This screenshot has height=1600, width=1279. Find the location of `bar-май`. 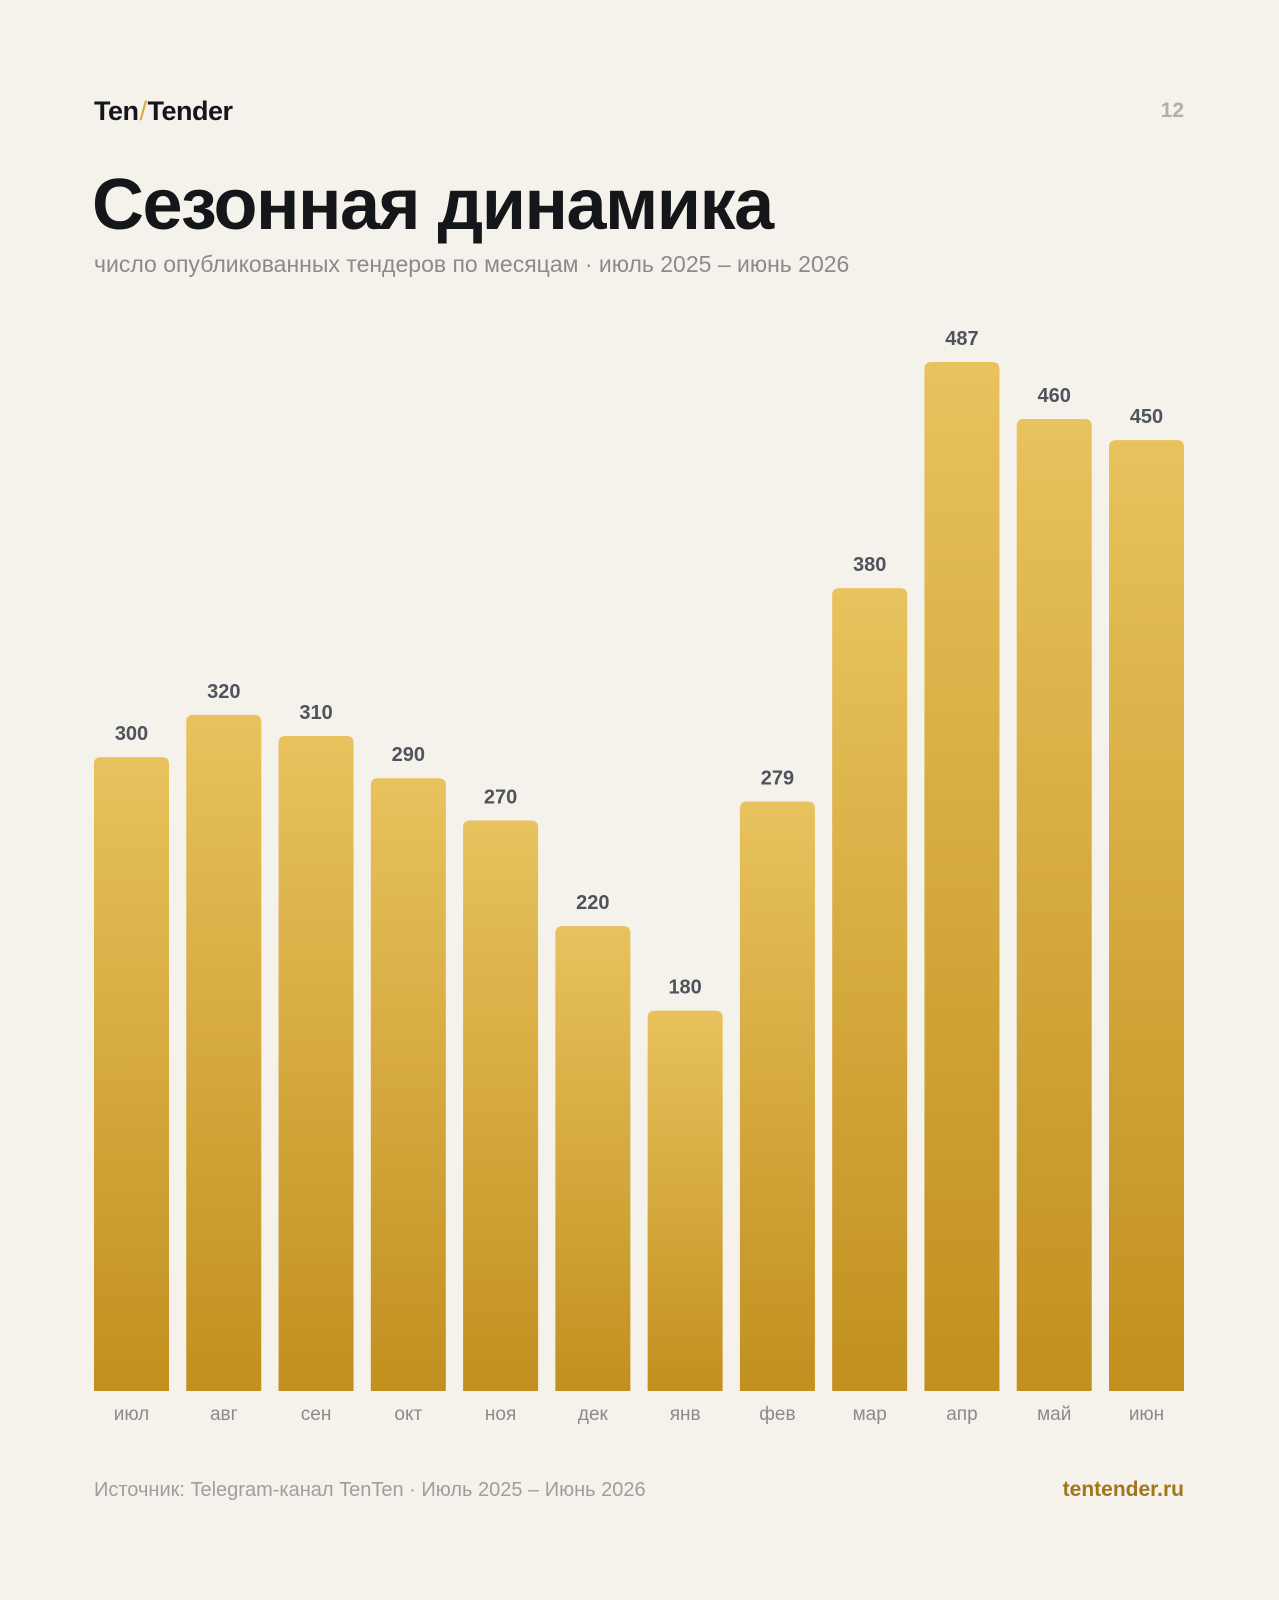

bar-май is located at coordinates (1054, 905).